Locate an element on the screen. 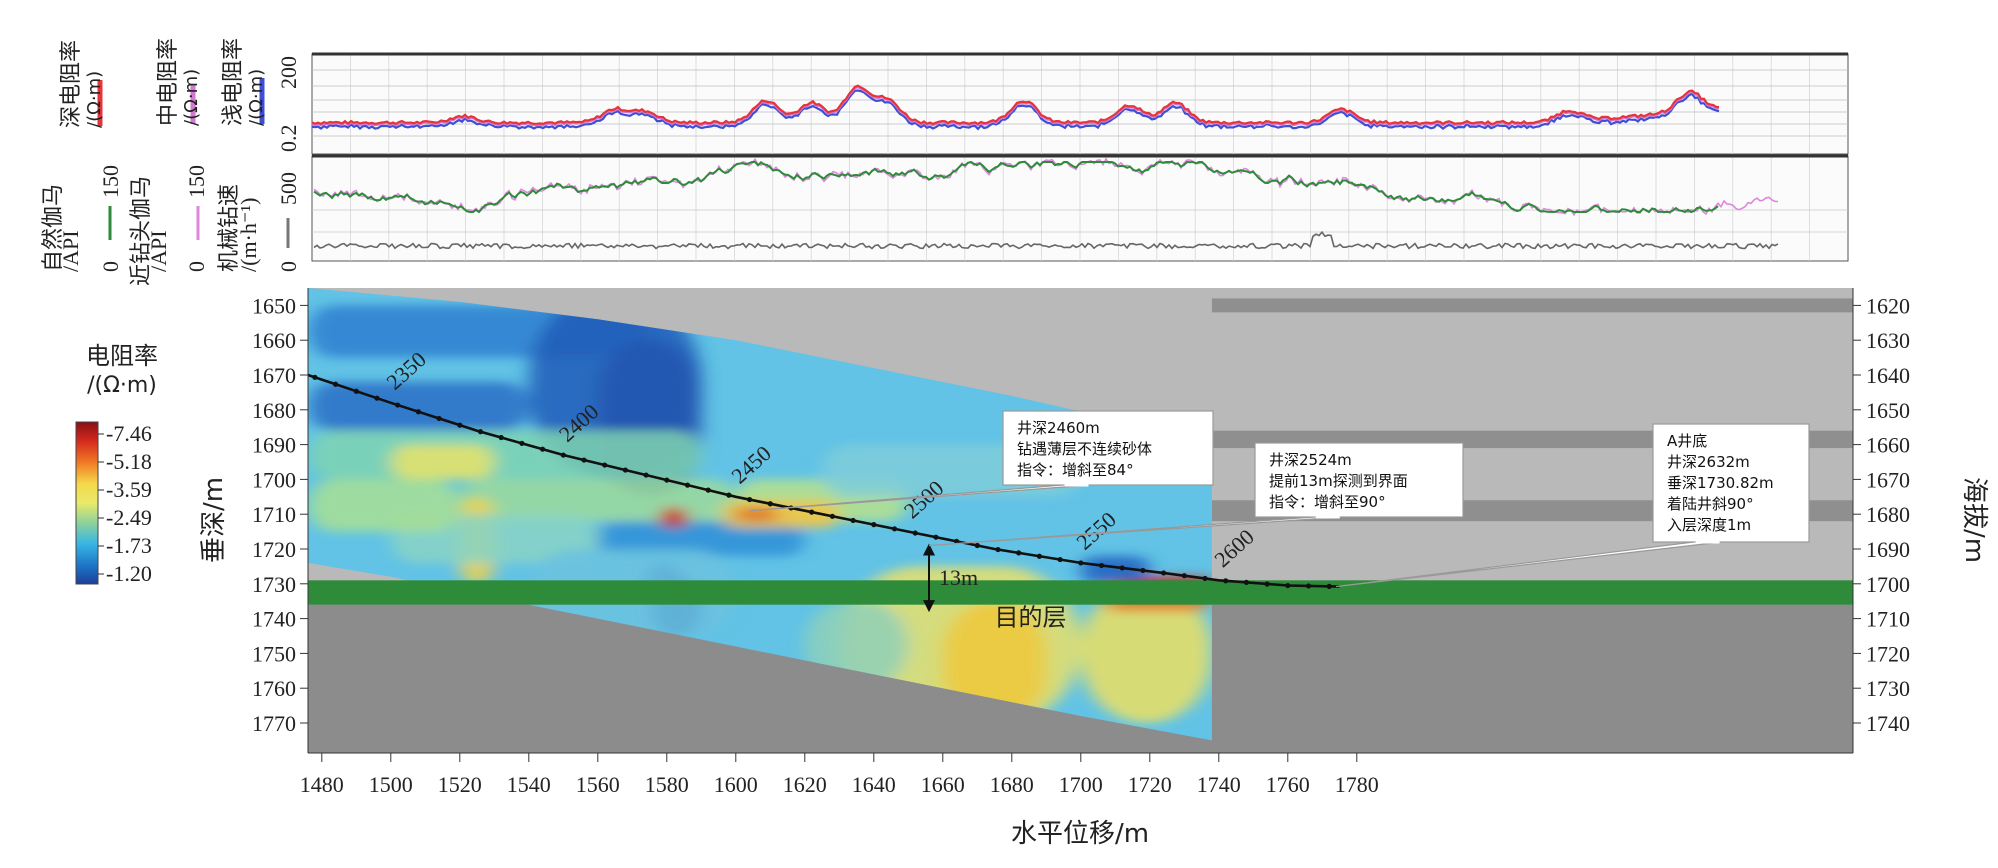  x-tick-label: 1720 is located at coordinates (1150, 784).